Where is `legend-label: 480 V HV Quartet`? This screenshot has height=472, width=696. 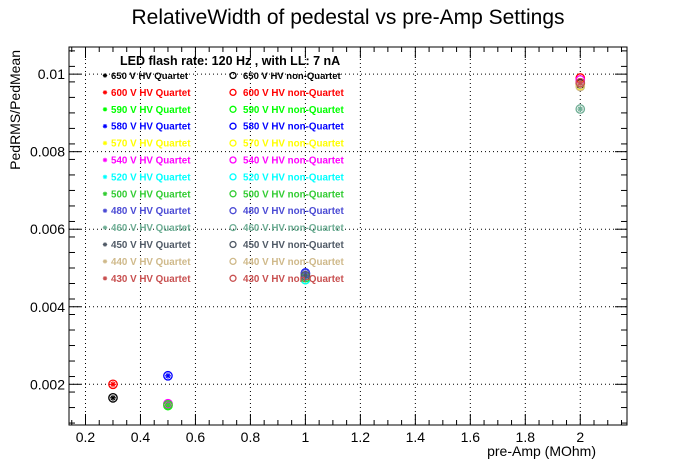
legend-label: 480 V HV Quartet is located at coordinates (151, 211).